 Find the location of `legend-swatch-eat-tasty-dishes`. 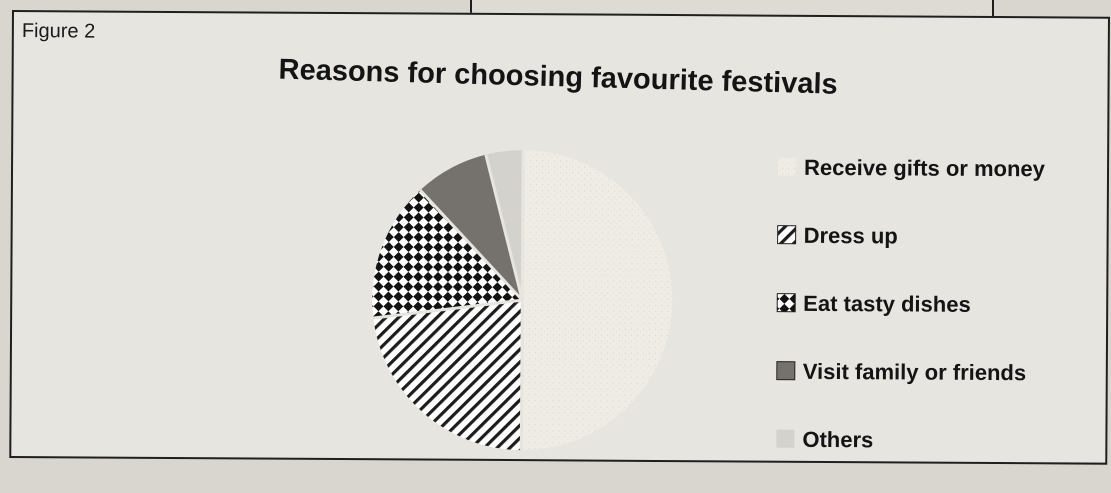

legend-swatch-eat-tasty-dishes is located at coordinates (786, 303).